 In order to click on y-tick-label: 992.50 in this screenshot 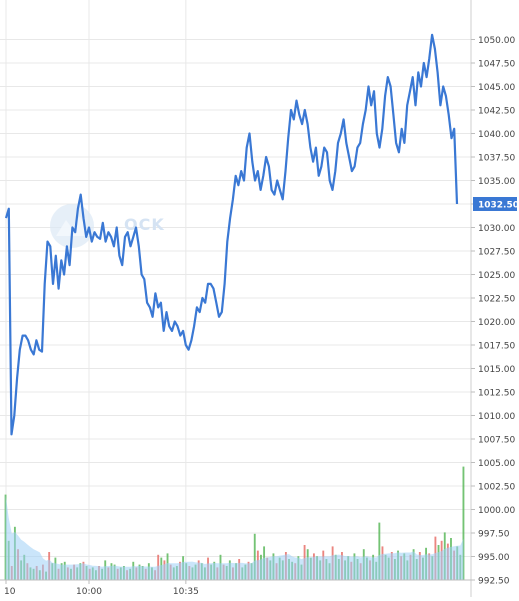, I will do `click(494, 582)`.